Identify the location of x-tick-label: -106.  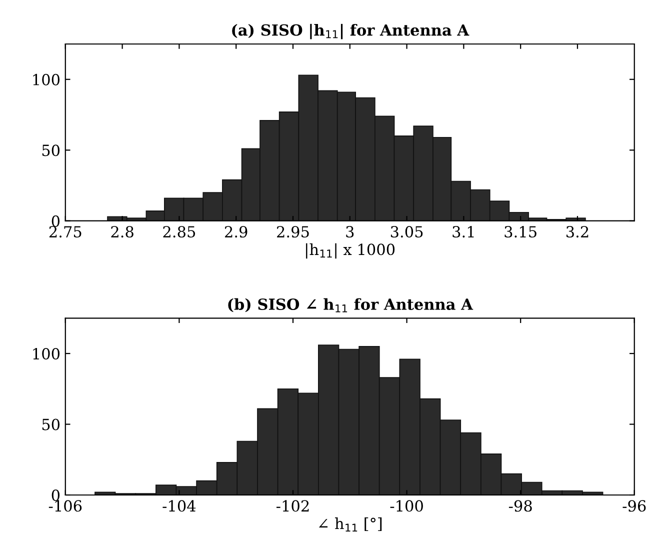
(65, 506).